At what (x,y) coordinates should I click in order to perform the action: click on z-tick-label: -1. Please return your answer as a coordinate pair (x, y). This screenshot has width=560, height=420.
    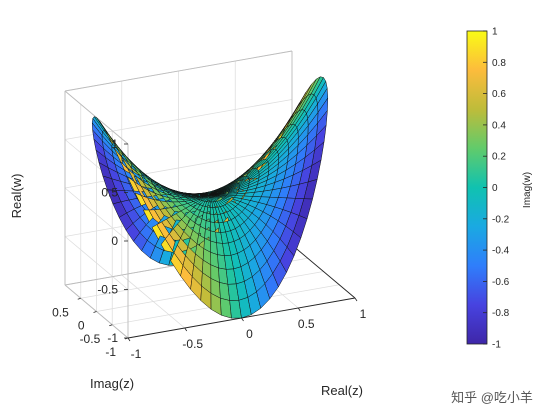
    Looking at the image, I should click on (112, 338).